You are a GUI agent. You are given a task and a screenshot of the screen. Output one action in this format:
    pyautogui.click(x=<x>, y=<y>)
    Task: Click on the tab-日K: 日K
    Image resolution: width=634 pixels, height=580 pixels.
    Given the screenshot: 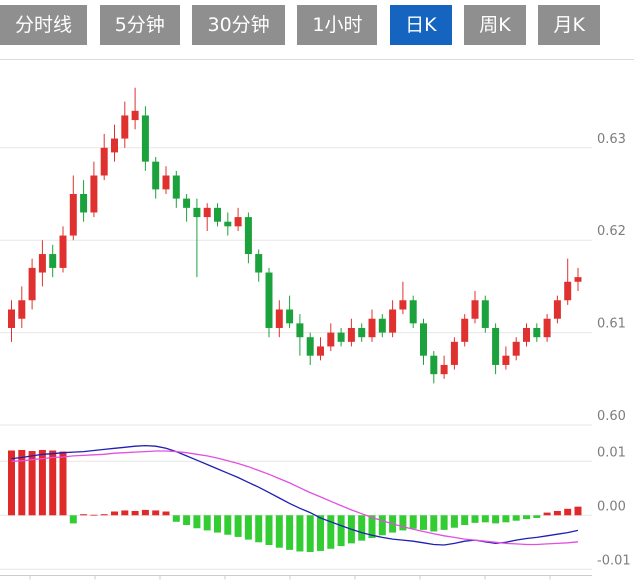 What is the action you would take?
    pyautogui.click(x=421, y=25)
    